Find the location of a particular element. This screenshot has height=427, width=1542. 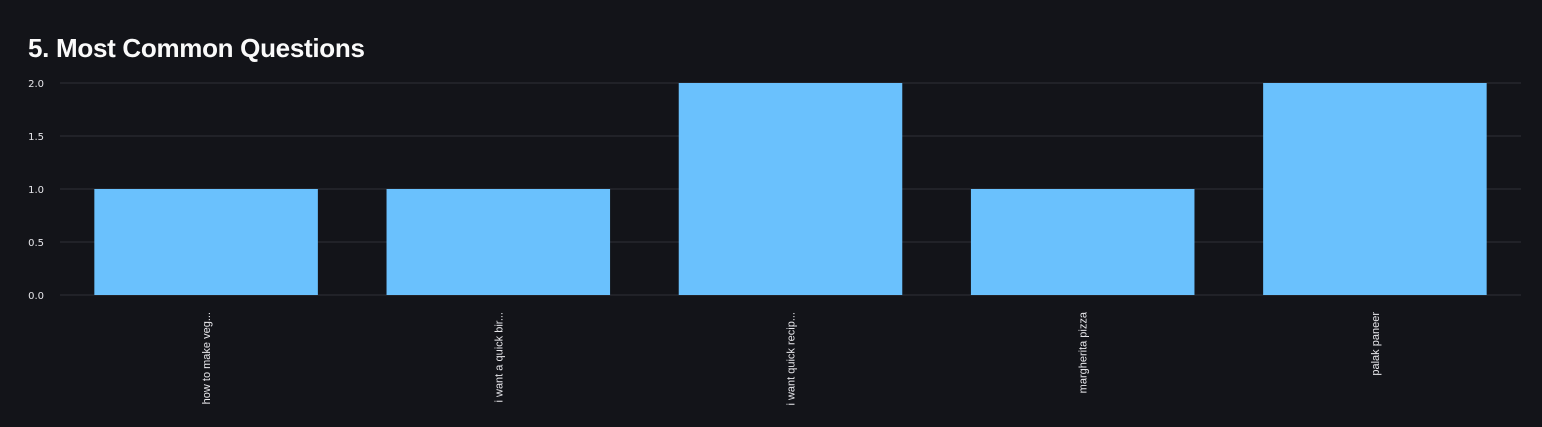

y-axis-ticks: 0.0 0.5 1.0 1.5 2.0 is located at coordinates (36, 190).